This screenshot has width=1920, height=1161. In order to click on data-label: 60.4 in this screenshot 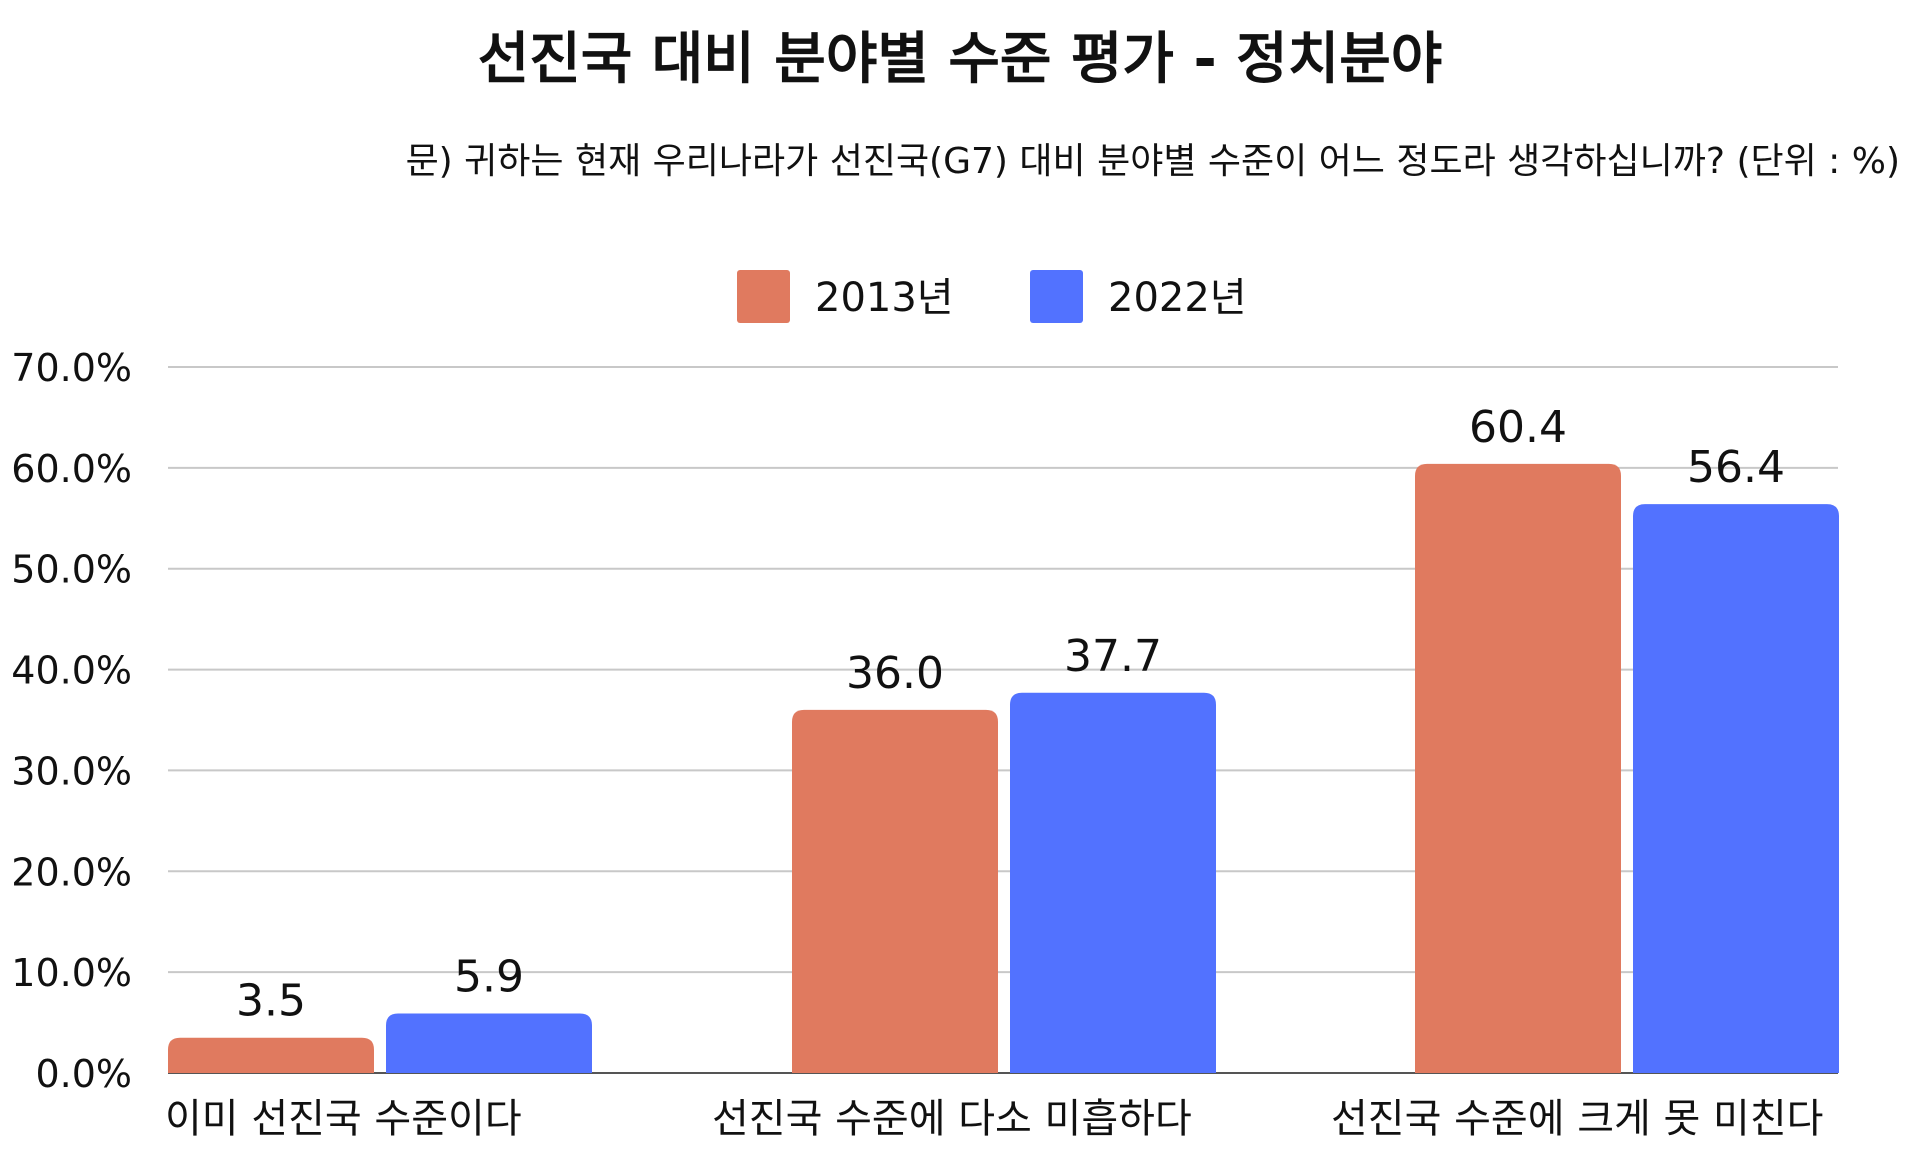, I will do `click(1518, 427)`.